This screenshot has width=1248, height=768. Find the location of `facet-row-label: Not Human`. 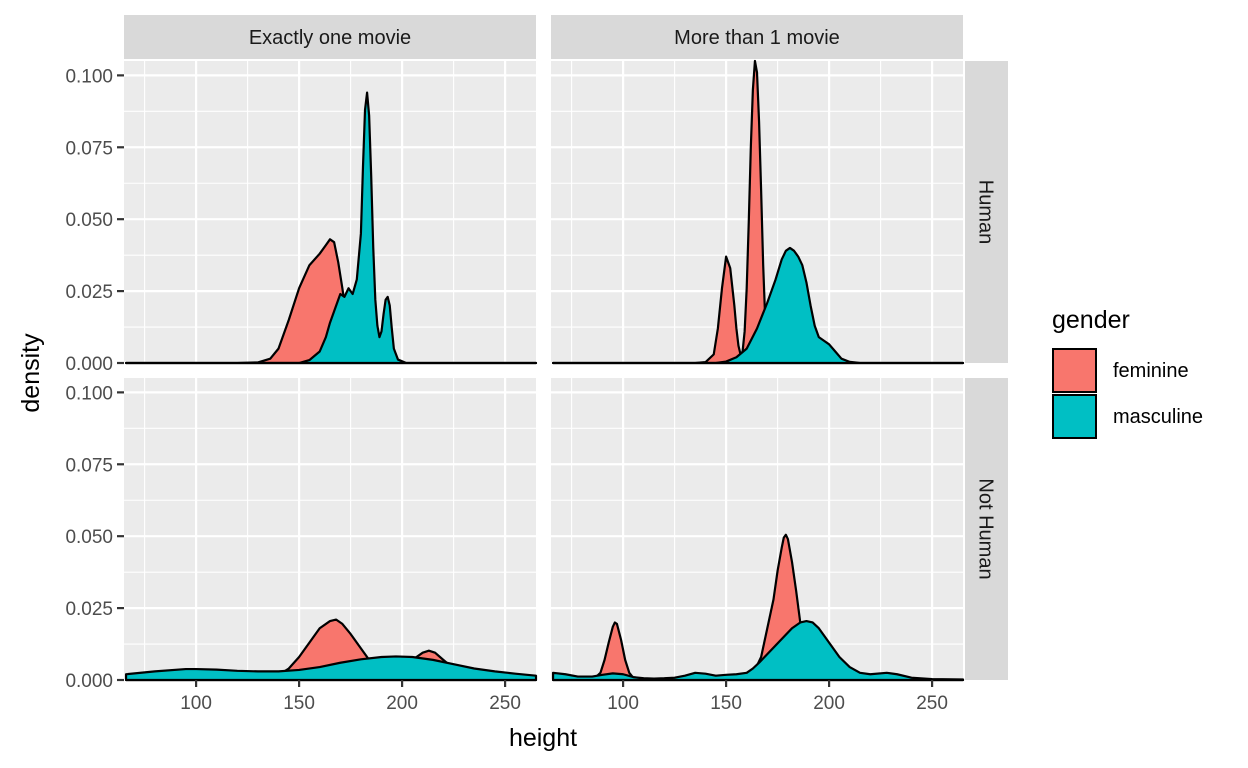

facet-row-label: Not Human is located at coordinates (986, 528).